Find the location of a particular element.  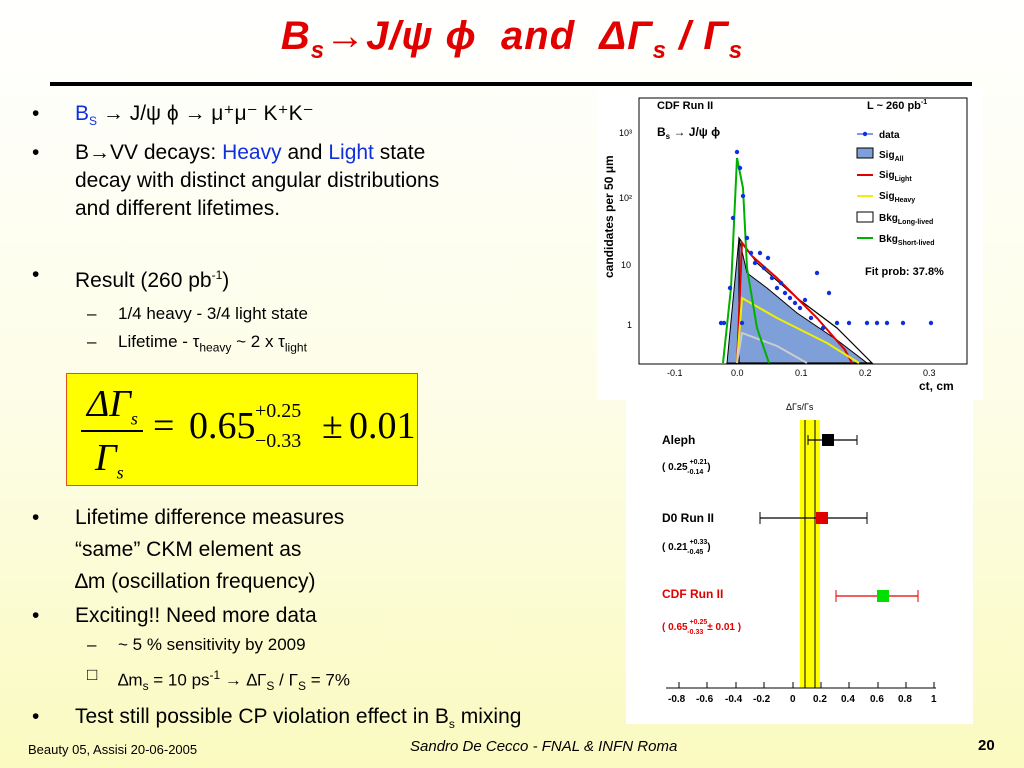

plot2-cdf-value: ( 0.65 +0.25 -0.33 ± 0.01 ) is located at coordinates (701, 627).